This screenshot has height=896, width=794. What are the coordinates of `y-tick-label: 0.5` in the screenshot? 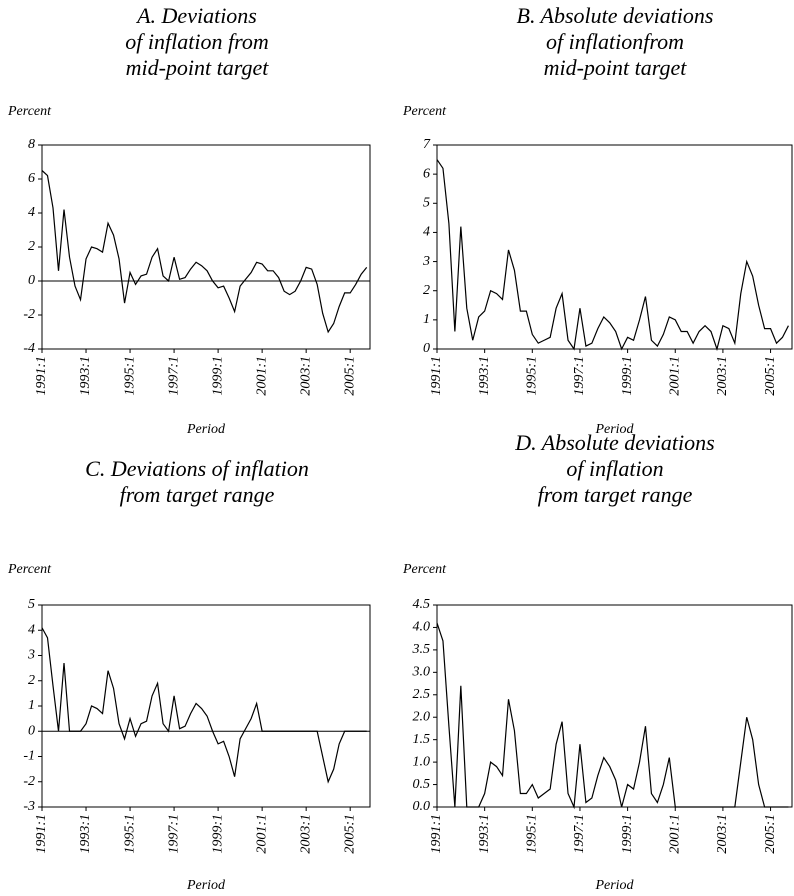 It's located at (422, 784).